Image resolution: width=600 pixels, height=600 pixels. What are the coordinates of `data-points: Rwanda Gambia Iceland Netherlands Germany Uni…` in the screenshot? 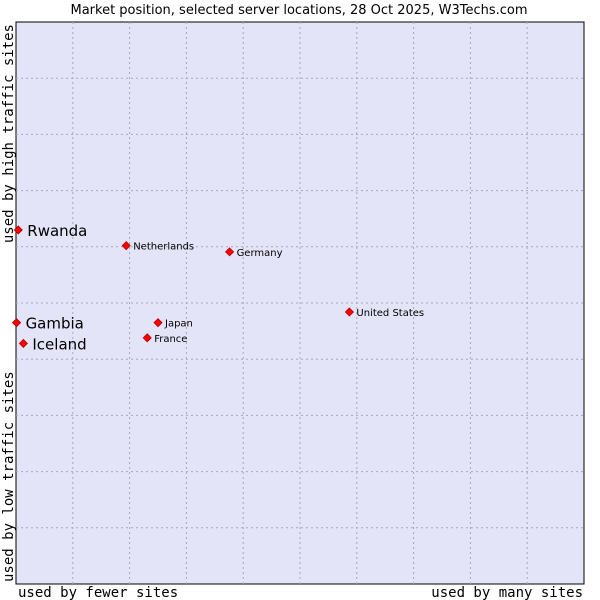 It's located at (218, 287).